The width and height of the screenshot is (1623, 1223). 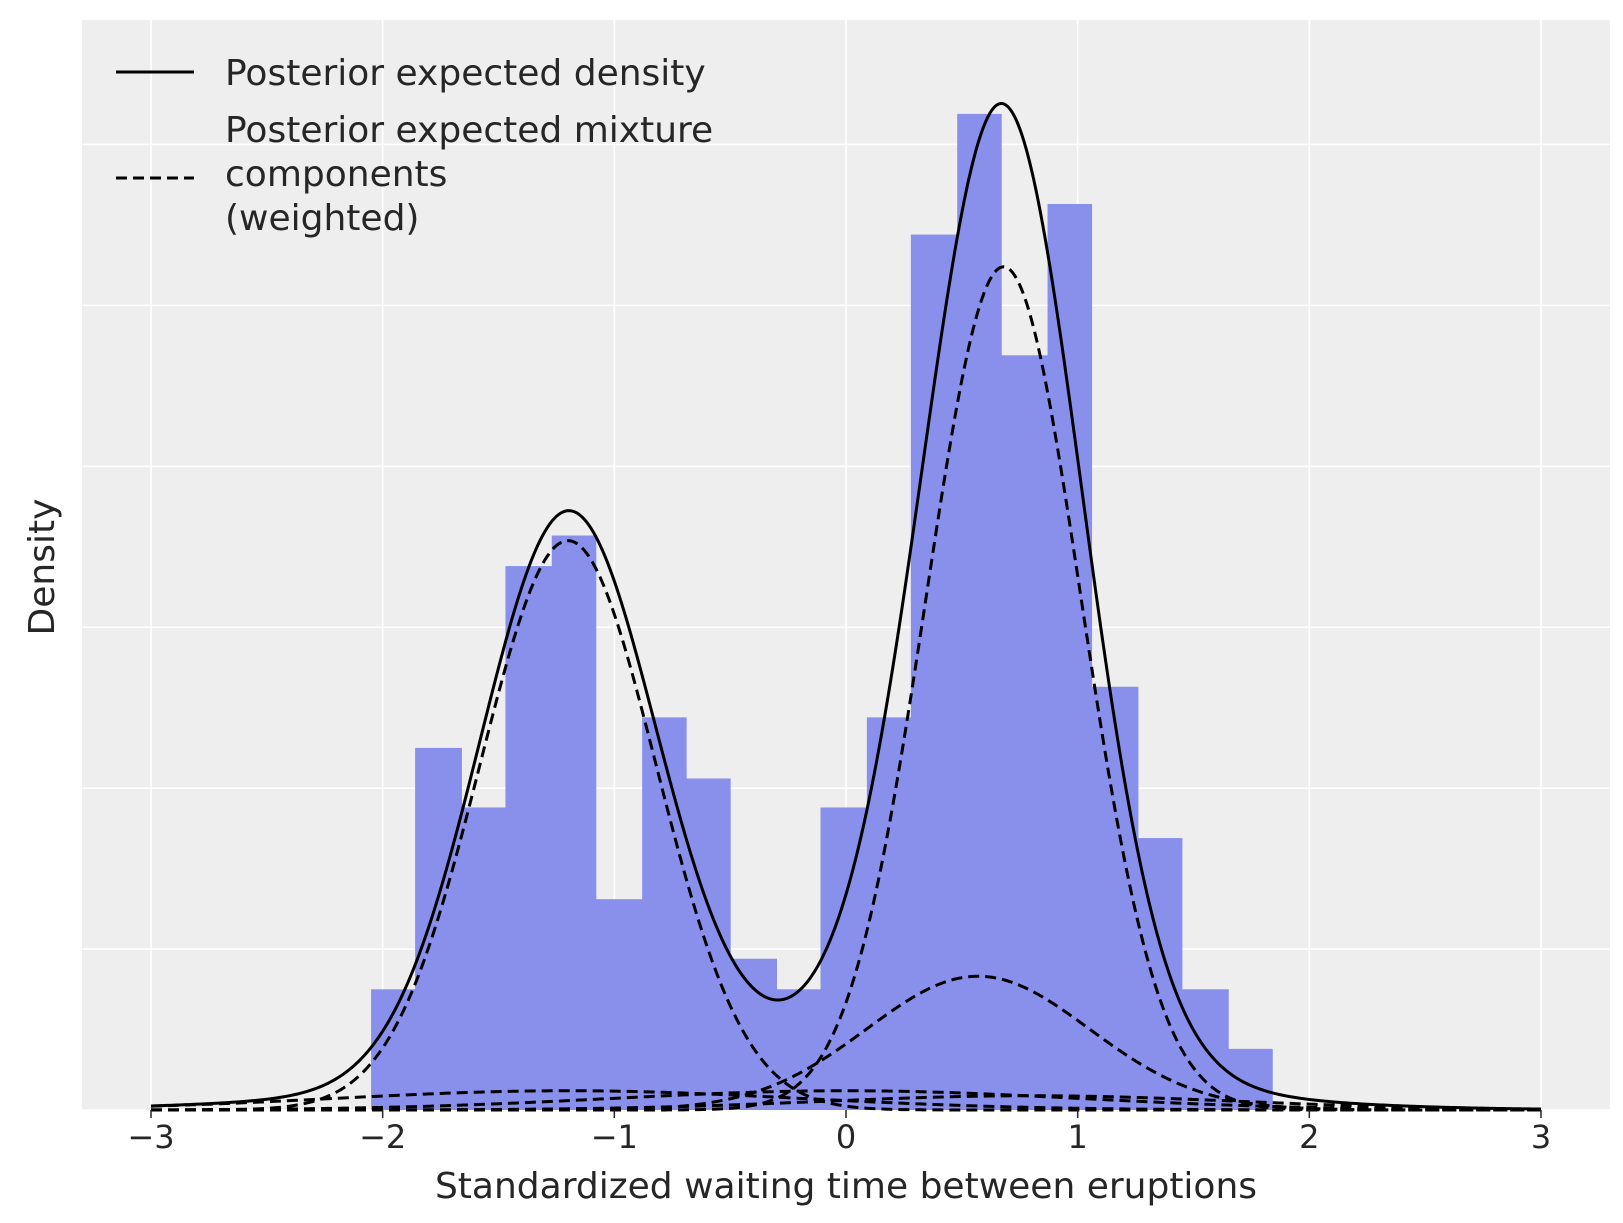 I want to click on legend-label-density: Posterior expected density, so click(x=465, y=73).